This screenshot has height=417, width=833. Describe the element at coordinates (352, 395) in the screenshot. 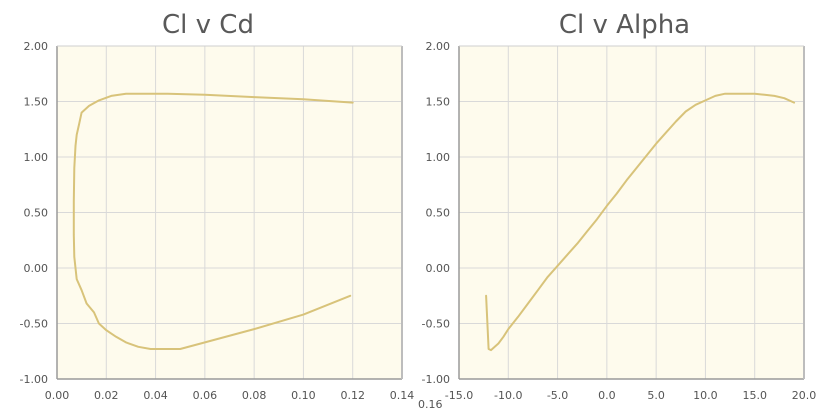

I see `x-tick-label: 0.12` at that location.